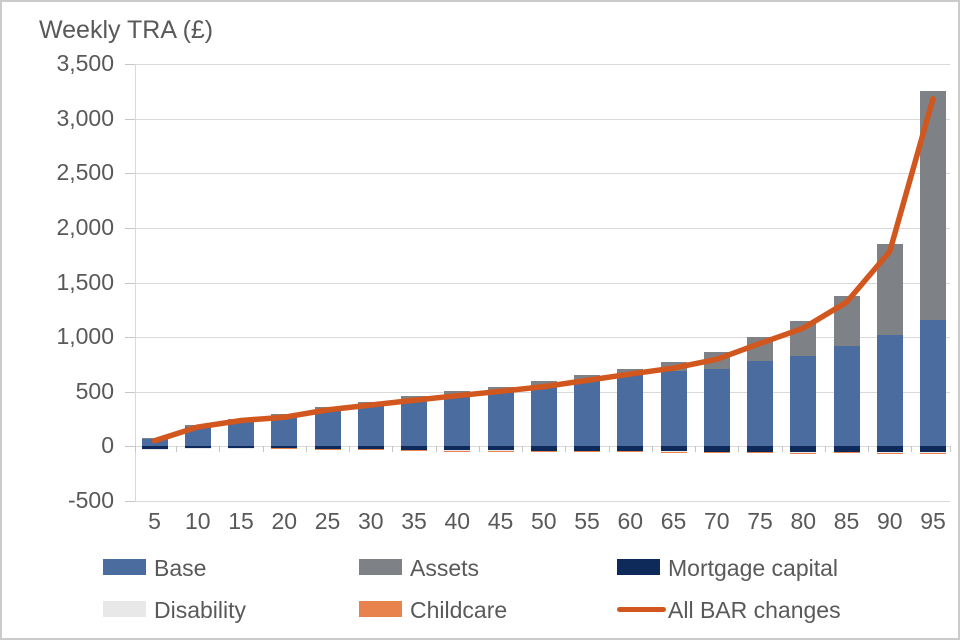 This screenshot has width=960, height=640. I want to click on legend-label: Base, so click(180, 568).